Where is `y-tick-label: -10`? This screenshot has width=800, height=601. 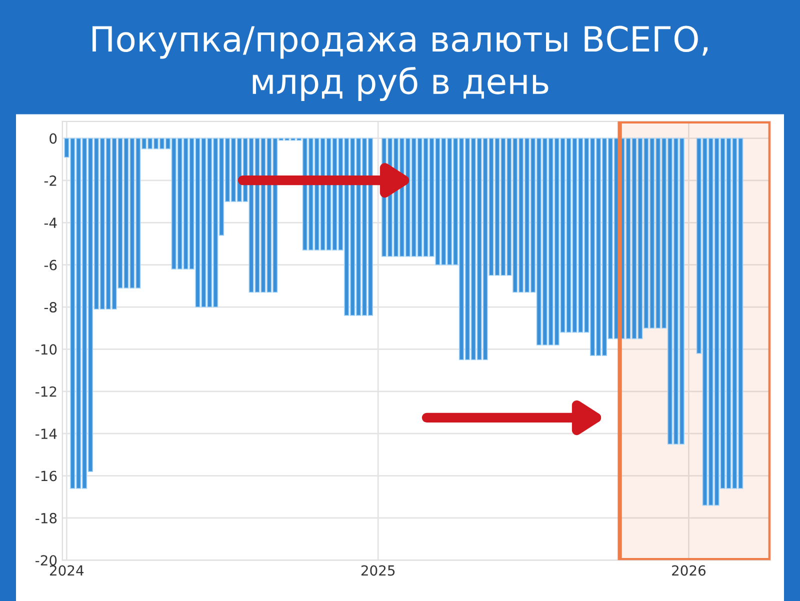
y-tick-label: -10 is located at coordinates (46, 349).